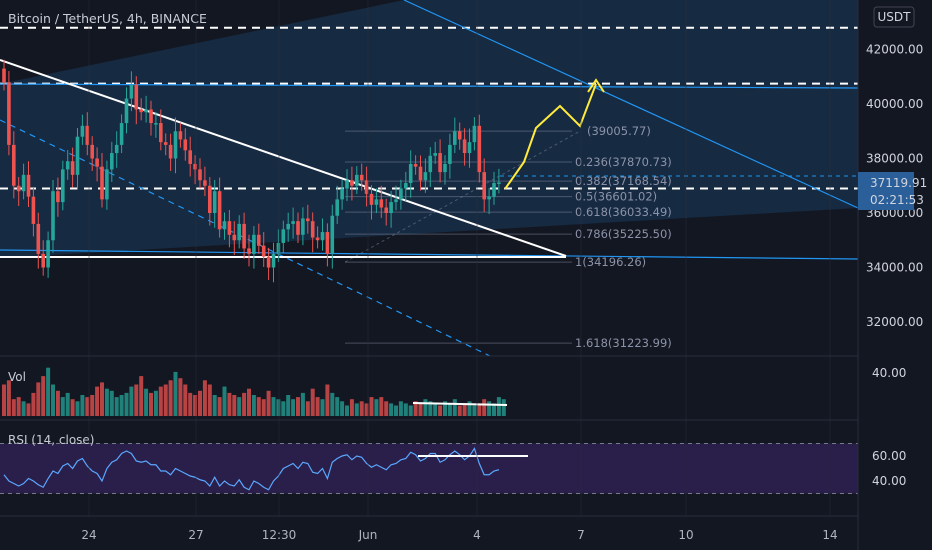  I want to click on rsi-guides, so click(429, 468).